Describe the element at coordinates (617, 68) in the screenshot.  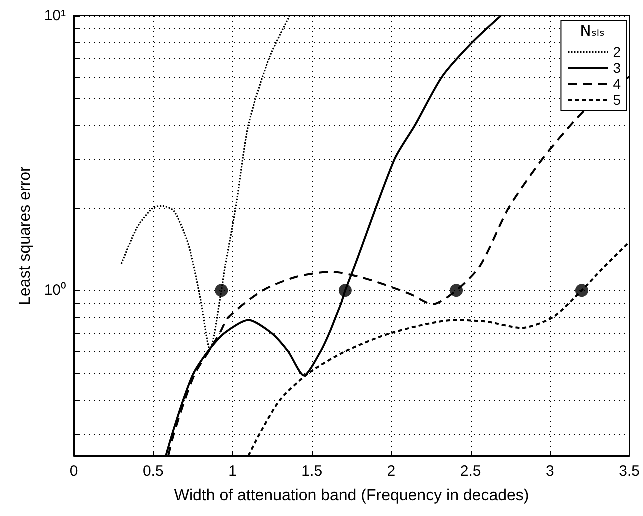
I see `legend-label: 3` at that location.